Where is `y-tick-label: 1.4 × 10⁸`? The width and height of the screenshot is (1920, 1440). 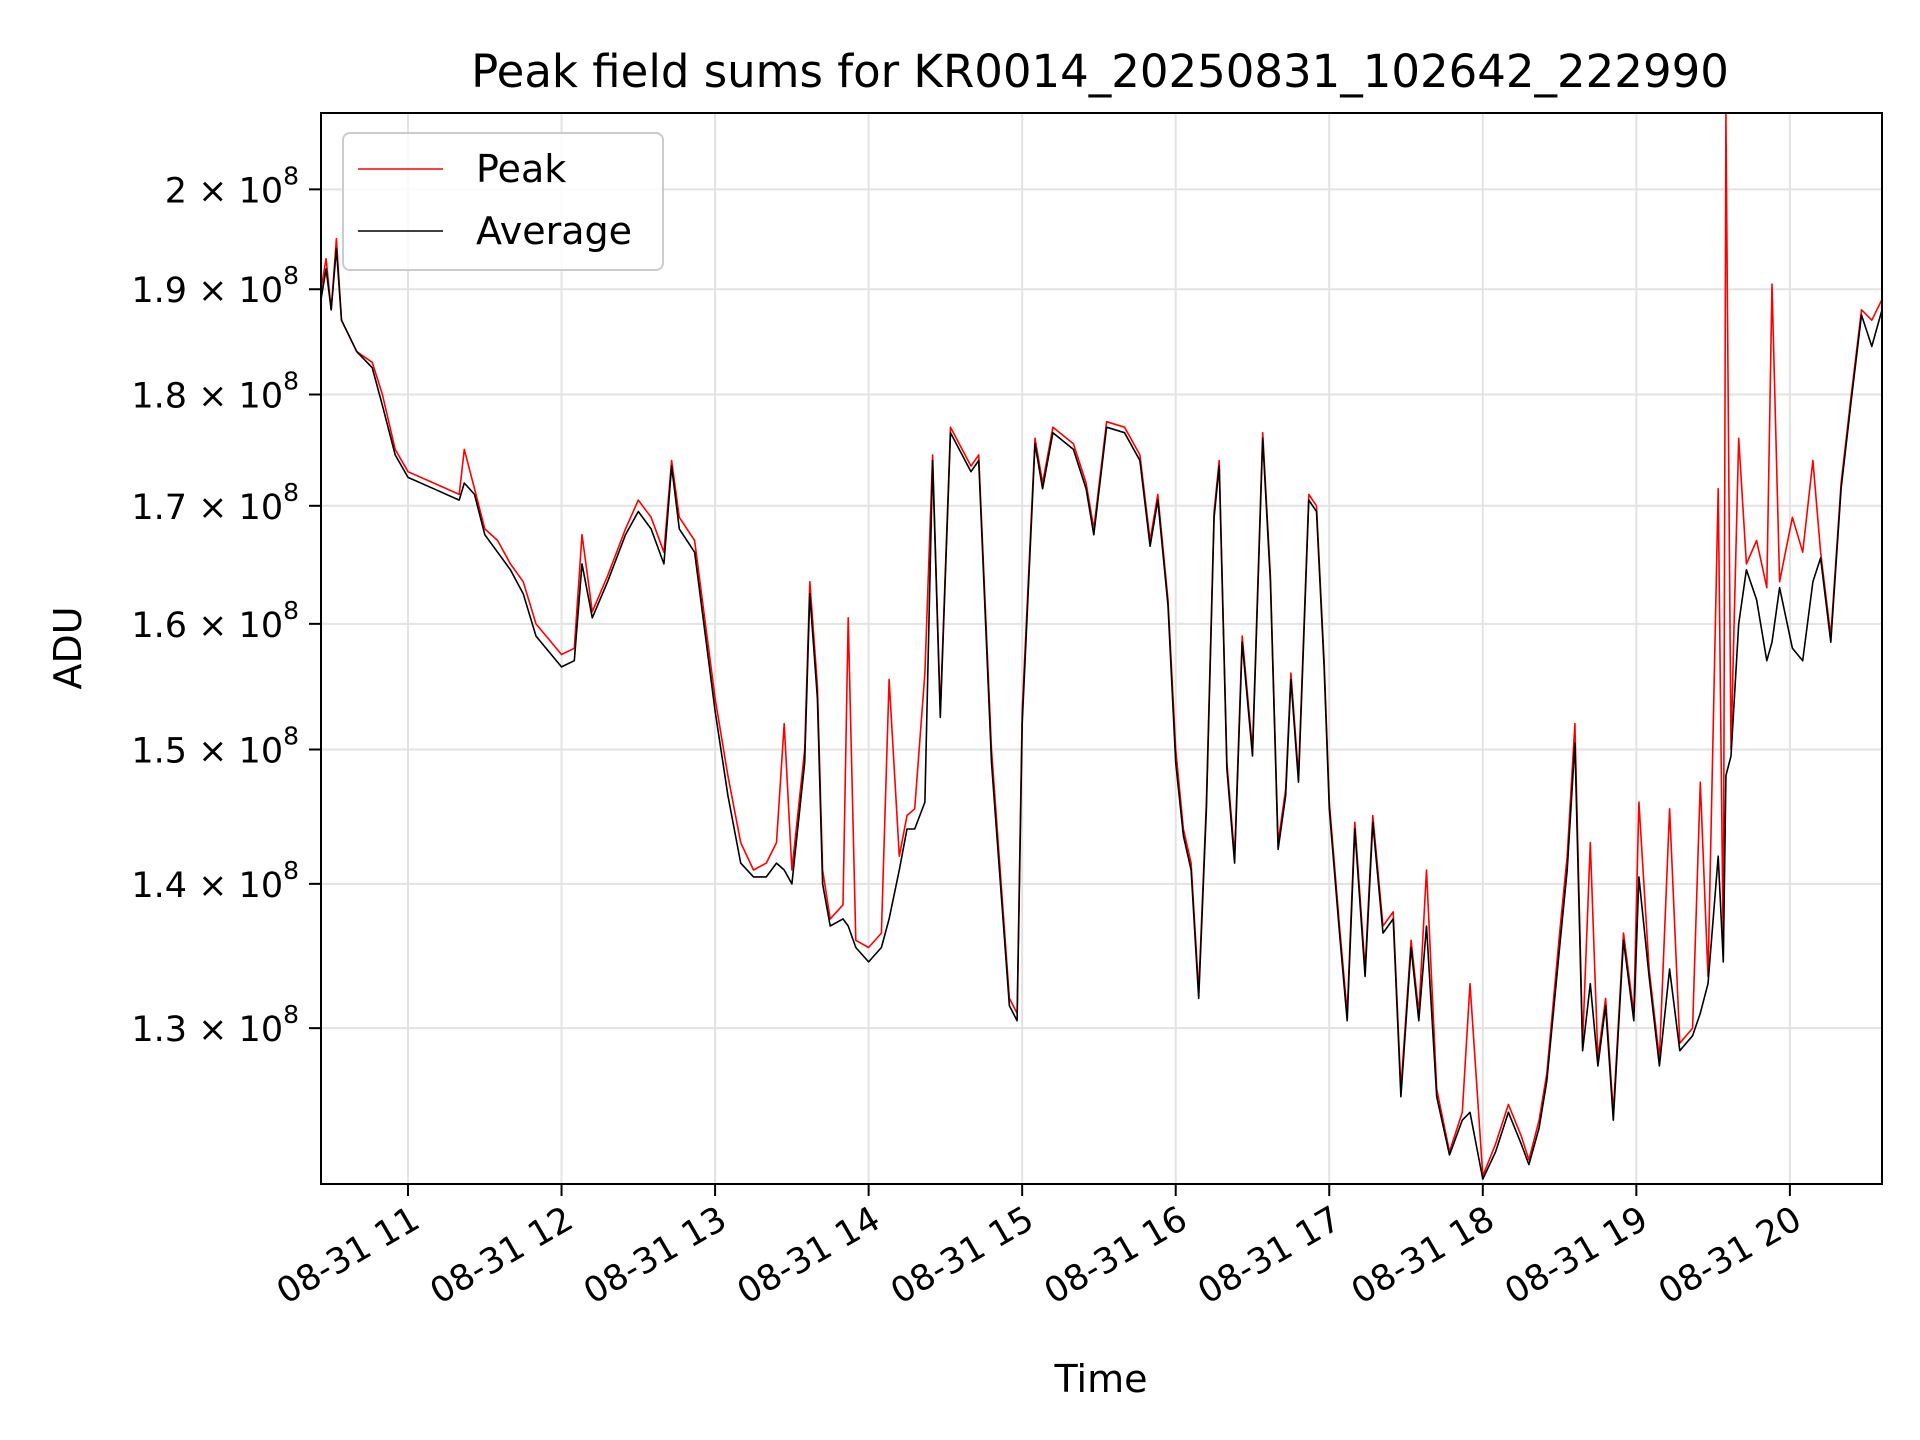
y-tick-label: 1.4 × 10⁸ is located at coordinates (215, 881).